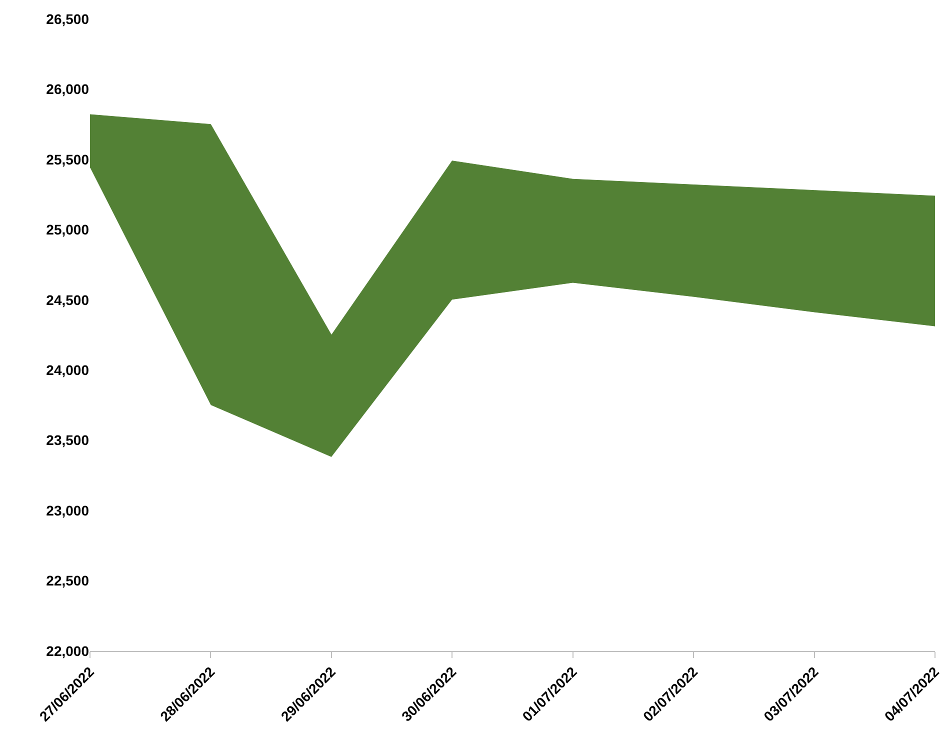  What do you see at coordinates (68, 89) in the screenshot?
I see `y-tick-label: 26,000` at bounding box center [68, 89].